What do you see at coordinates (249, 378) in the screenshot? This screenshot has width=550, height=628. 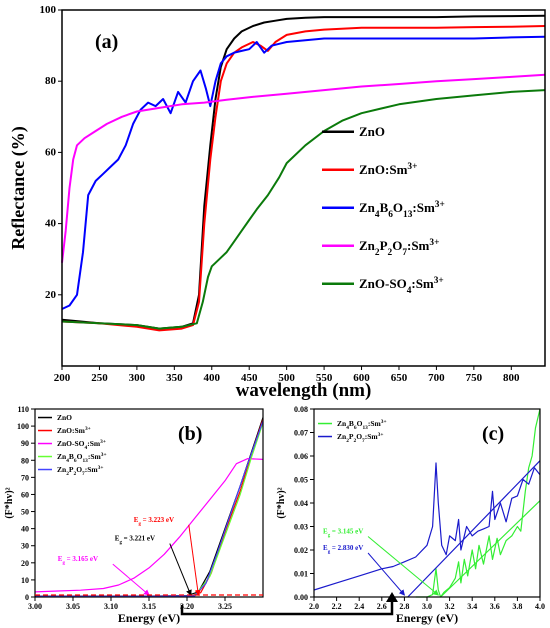 I see `x-tick-label: 450` at bounding box center [249, 378].